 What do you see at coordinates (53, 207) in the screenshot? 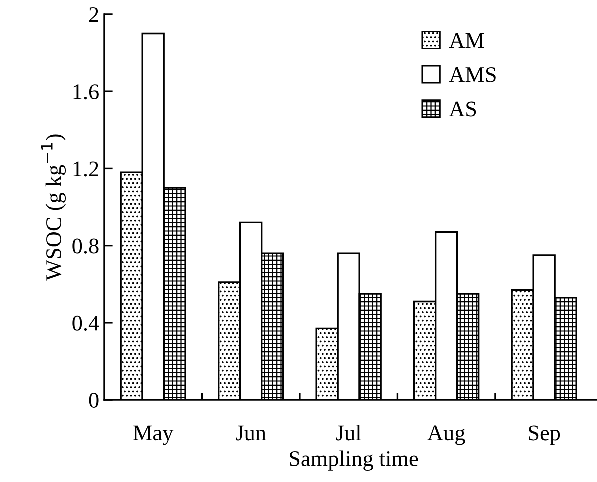
I see `y-axis-title: WSOC (g kg$^{−1}$)` at bounding box center [53, 207].